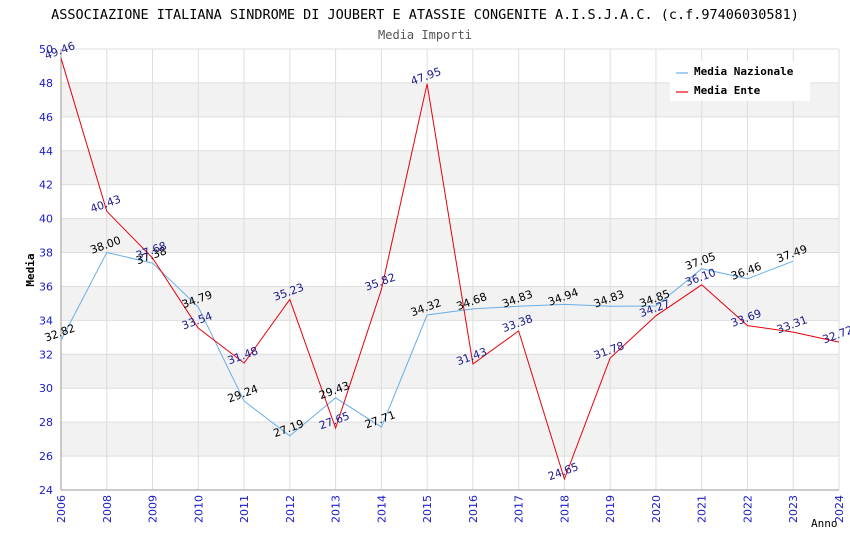  I want to click on y-tick-label: 26, so click(46, 456).